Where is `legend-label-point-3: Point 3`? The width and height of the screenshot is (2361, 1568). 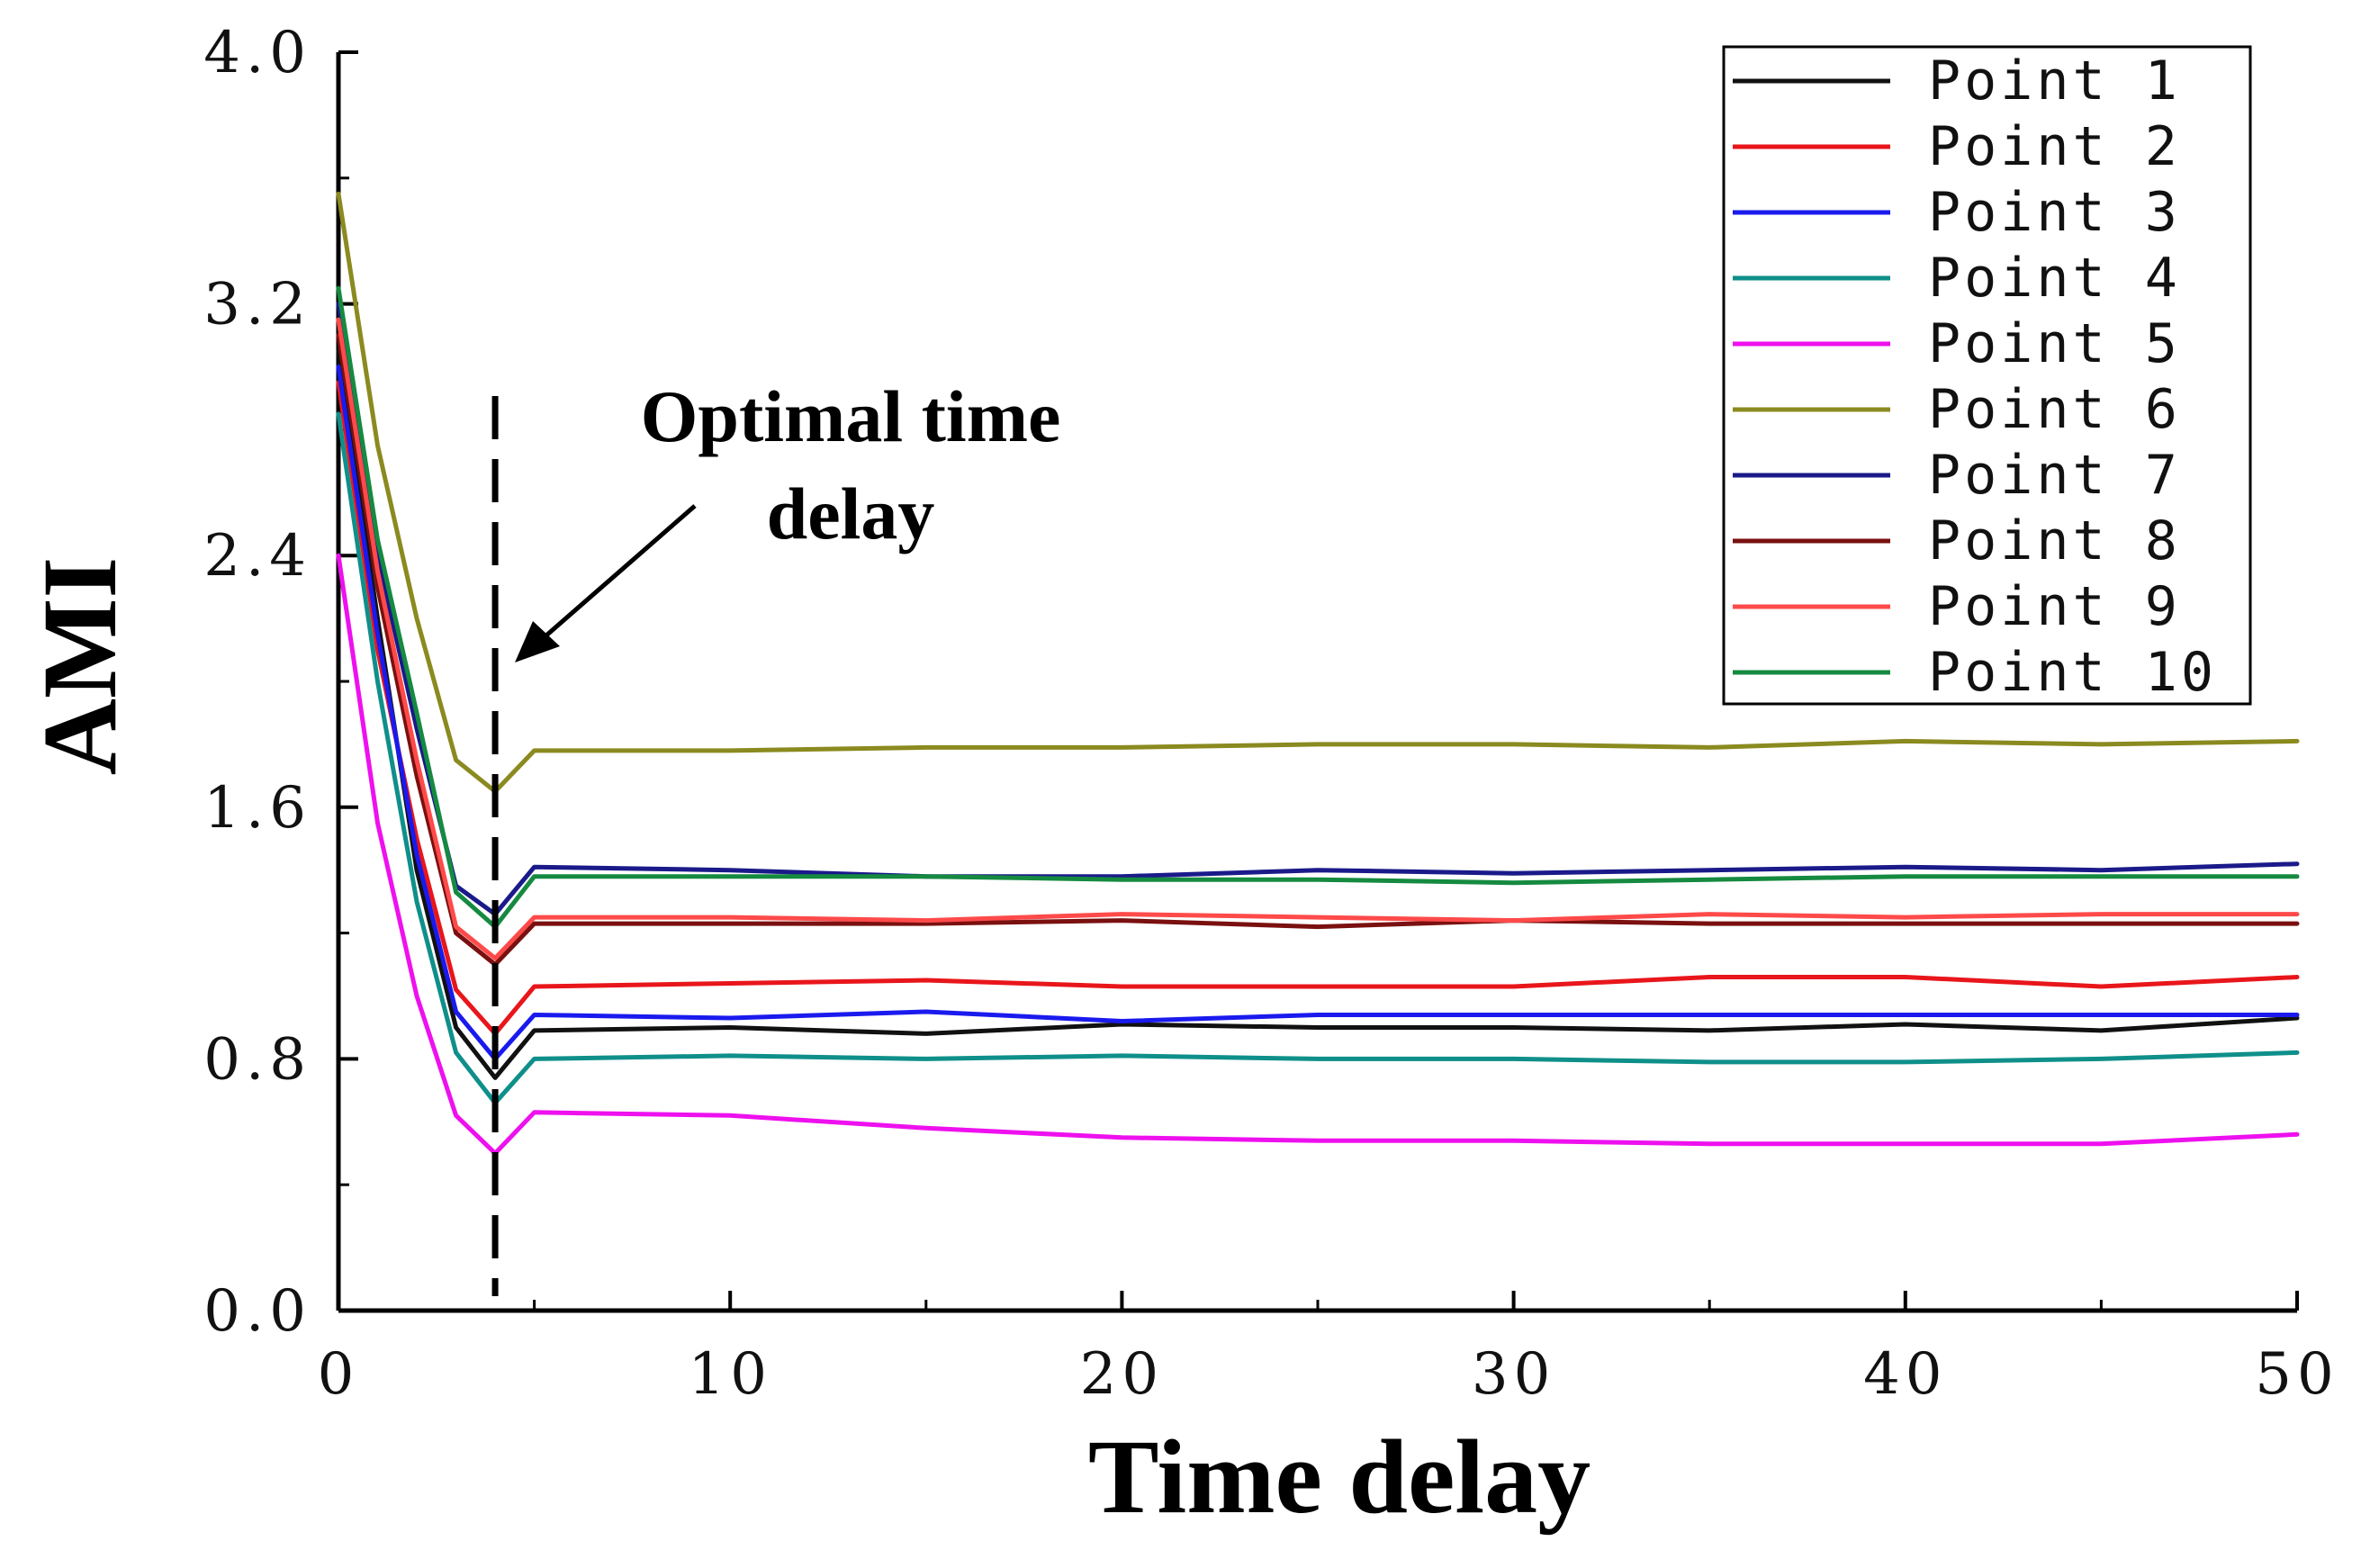 legend-label-point-3: Point 3 is located at coordinates (2055, 213).